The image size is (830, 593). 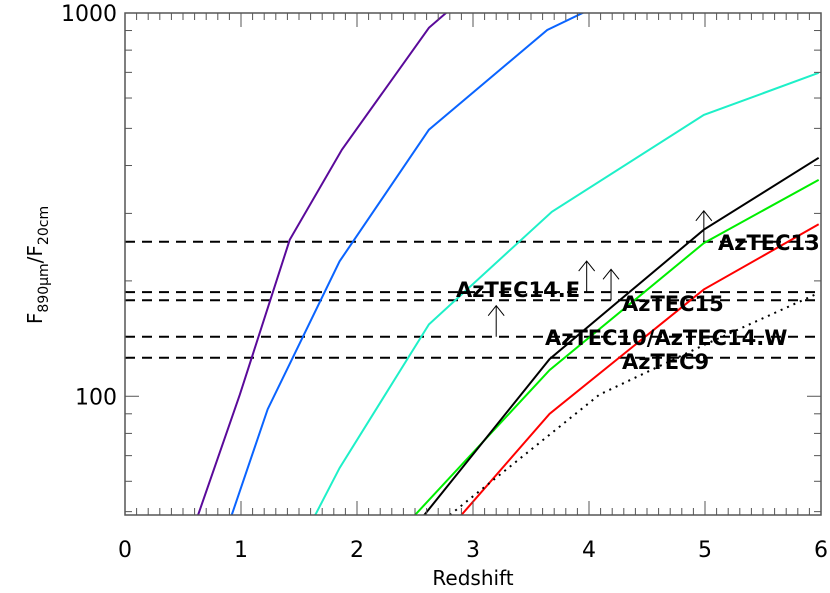 What do you see at coordinates (665, 362) in the screenshot?
I see `hline-label-4: AzTEC9` at bounding box center [665, 362].